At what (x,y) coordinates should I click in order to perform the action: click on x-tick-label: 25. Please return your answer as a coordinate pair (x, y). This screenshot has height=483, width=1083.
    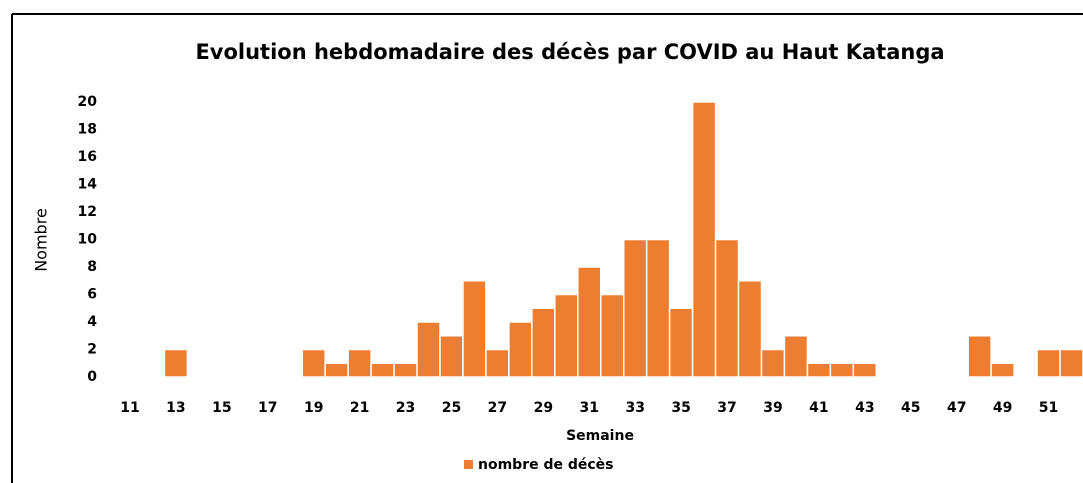
    Looking at the image, I should click on (451, 408).